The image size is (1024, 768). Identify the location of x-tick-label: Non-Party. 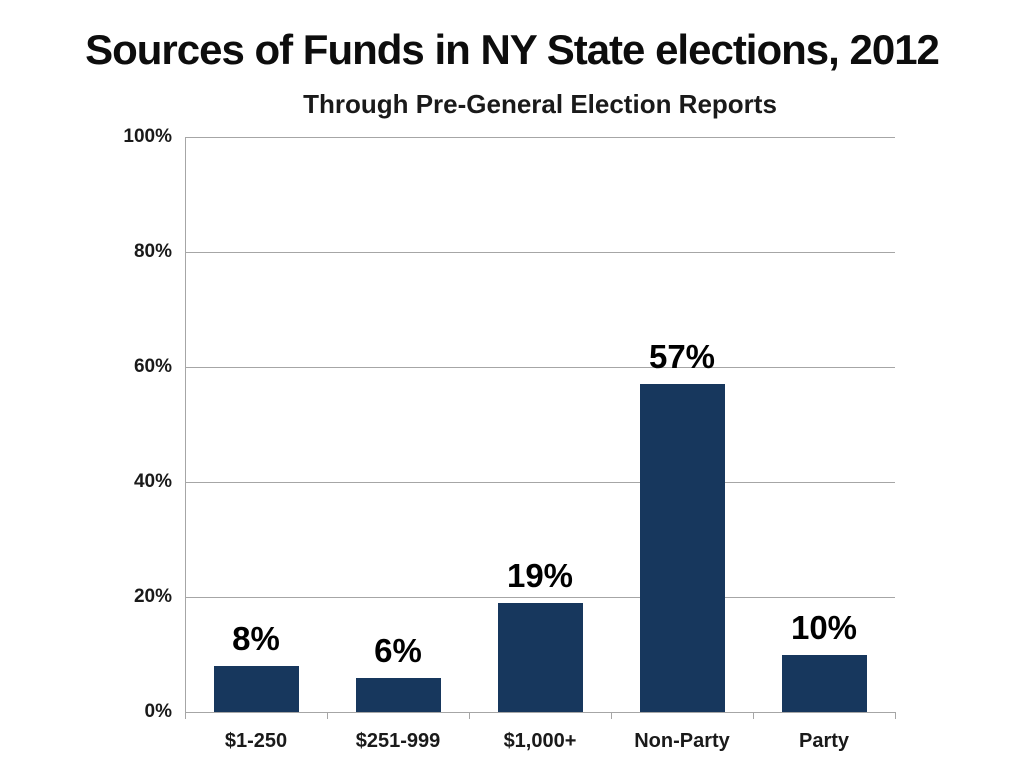
(682, 741).